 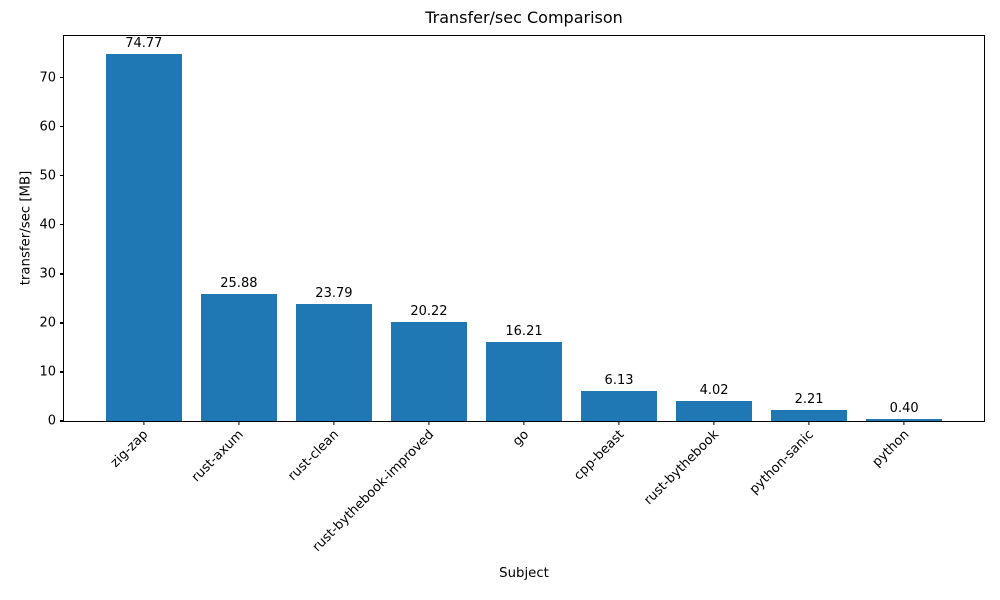 What do you see at coordinates (524, 17) in the screenshot?
I see `chart-title: Transfer/sec Comparison` at bounding box center [524, 17].